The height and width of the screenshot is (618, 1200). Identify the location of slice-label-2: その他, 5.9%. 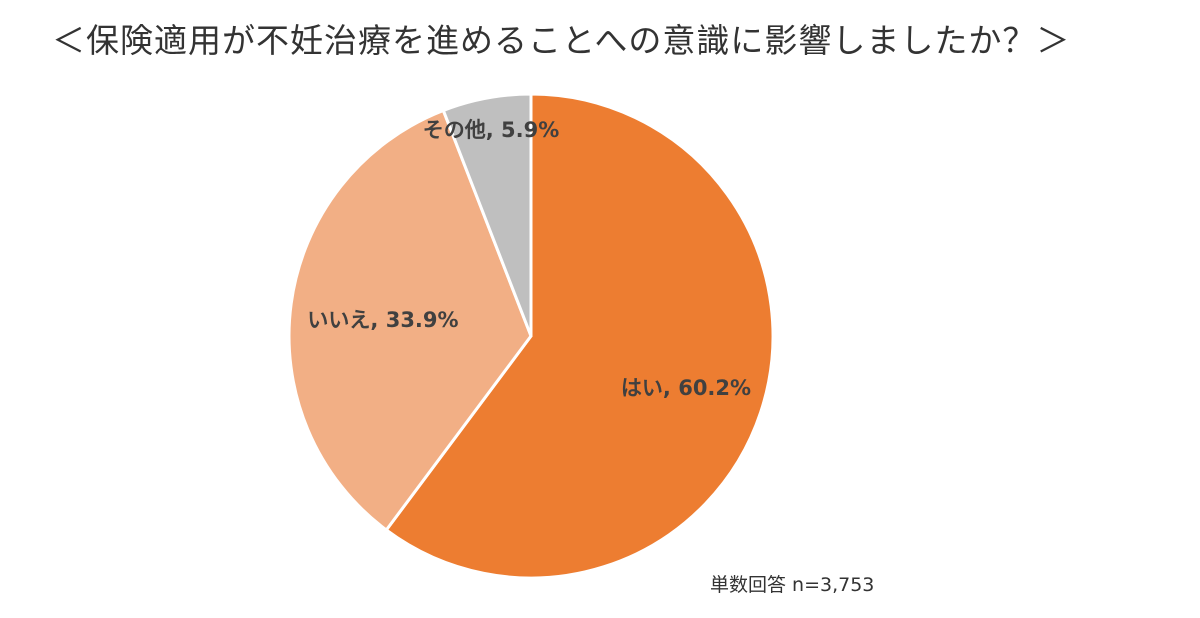
(491, 130).